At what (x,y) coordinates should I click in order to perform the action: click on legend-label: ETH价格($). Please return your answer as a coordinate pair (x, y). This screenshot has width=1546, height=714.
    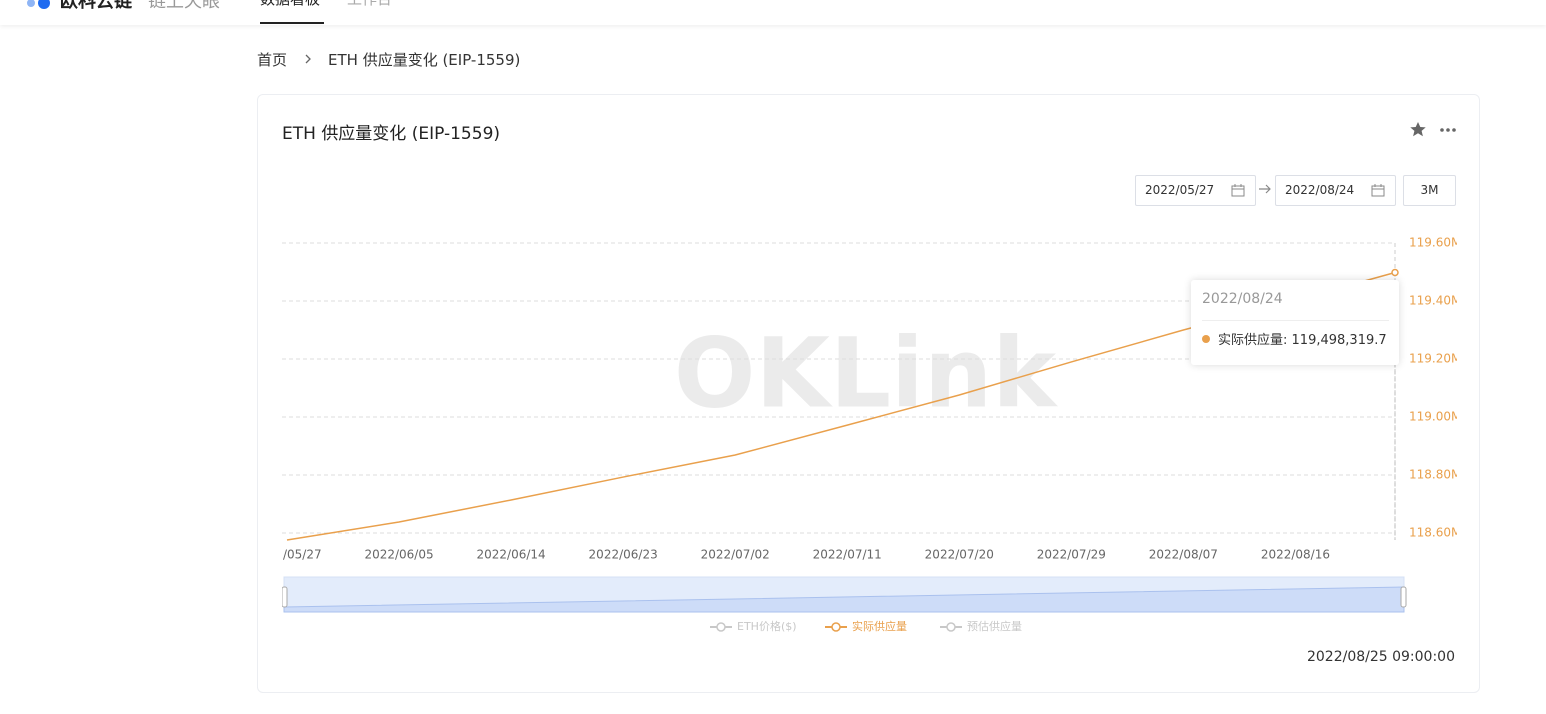
    Looking at the image, I should click on (767, 626).